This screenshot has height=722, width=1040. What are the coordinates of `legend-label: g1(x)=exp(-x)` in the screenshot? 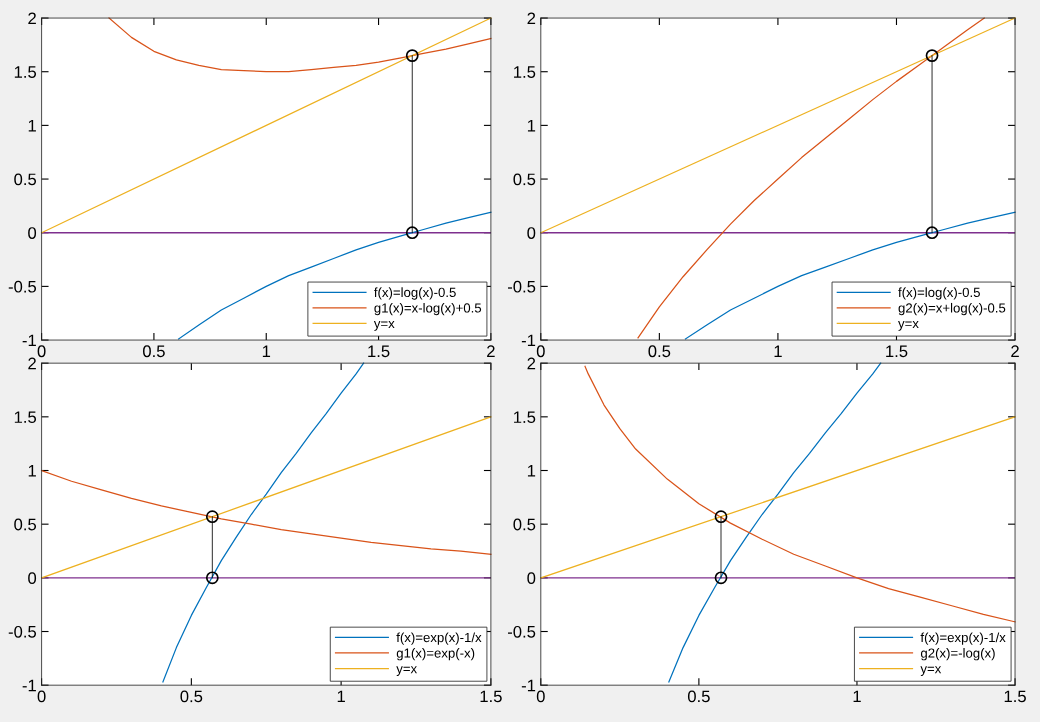 It's located at (435, 654).